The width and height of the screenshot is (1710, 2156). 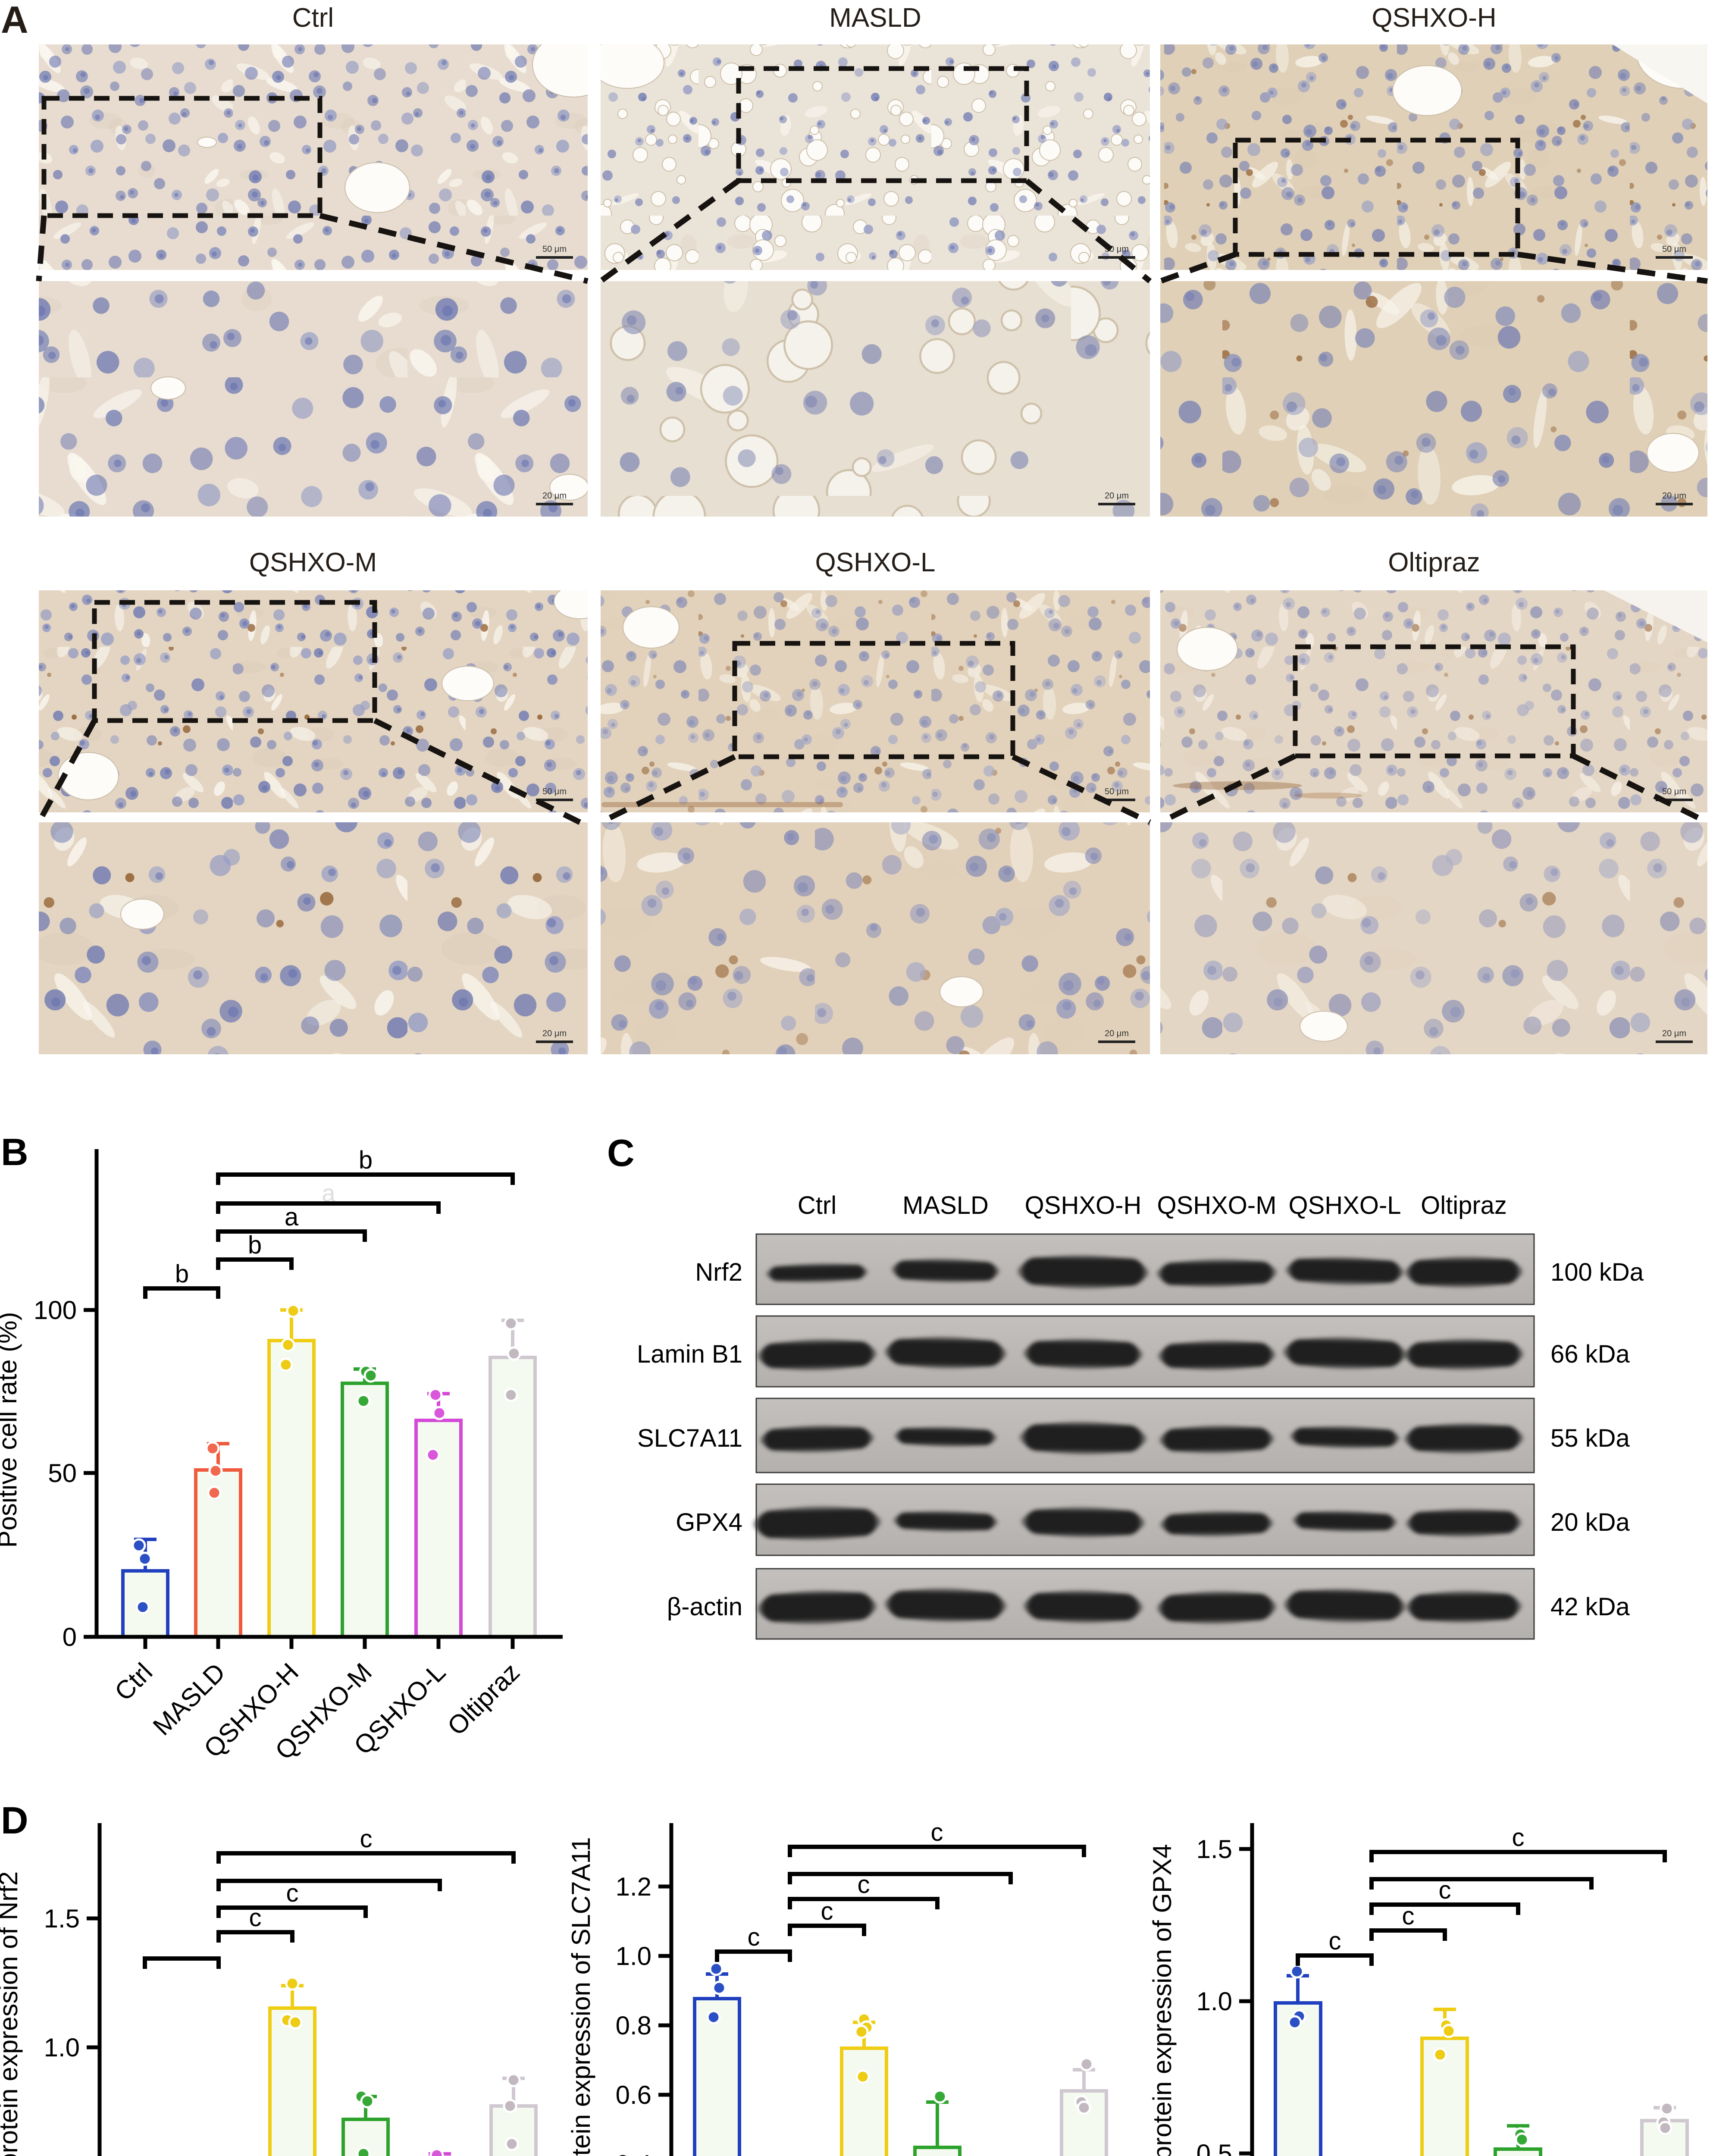 What do you see at coordinates (704, 1607) in the screenshot?
I see `svg-text: β-actin` at bounding box center [704, 1607].